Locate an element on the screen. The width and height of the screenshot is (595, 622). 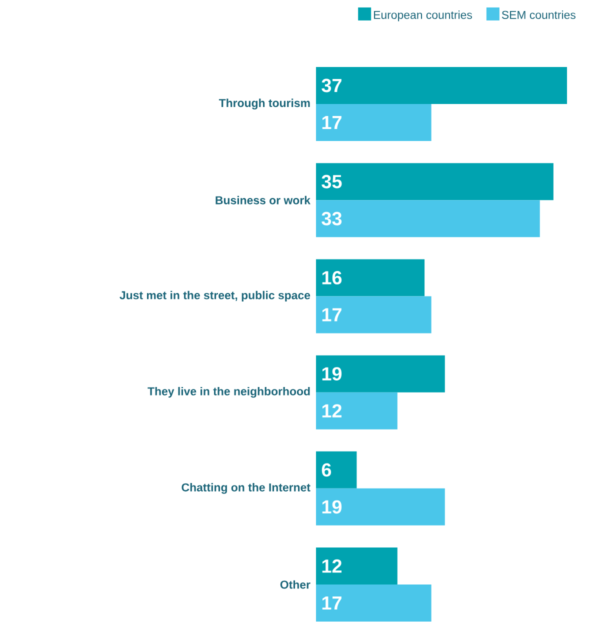
legend-label: SEM countries is located at coordinates (539, 14).